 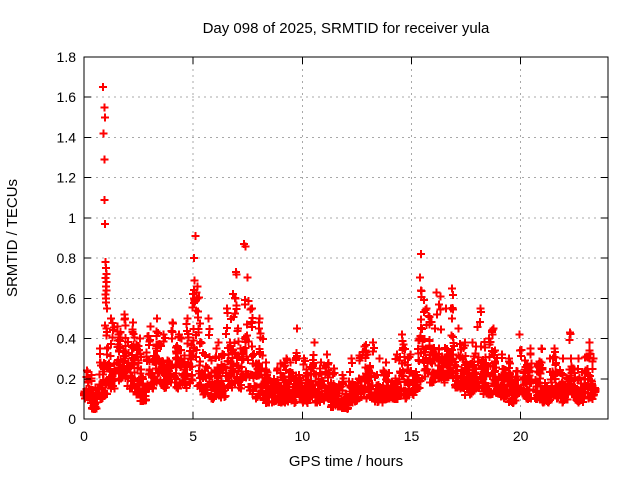 What do you see at coordinates (412, 436) in the screenshot?
I see `x-tick-label: 15` at bounding box center [412, 436].